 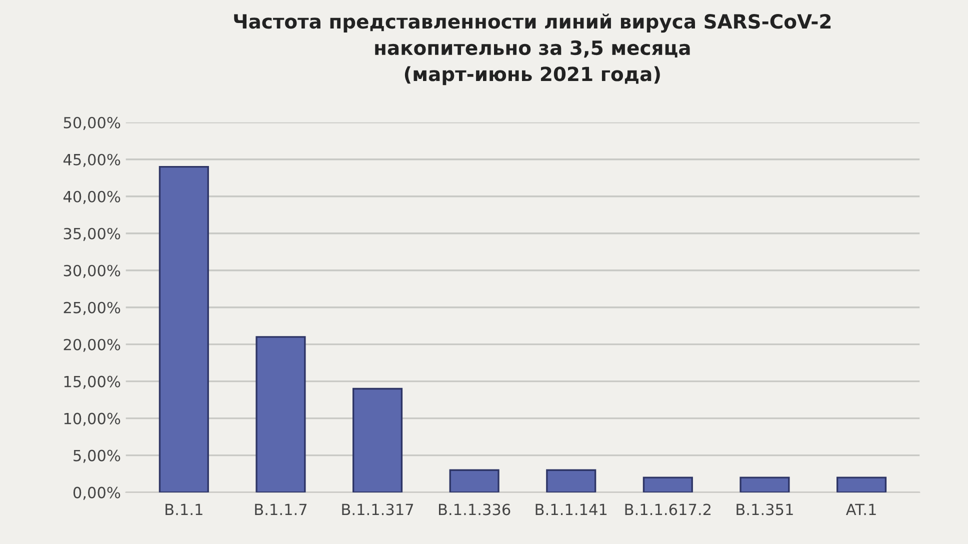 What do you see at coordinates (92, 123) in the screenshot?
I see `y-tick-label: 50,00%` at bounding box center [92, 123].